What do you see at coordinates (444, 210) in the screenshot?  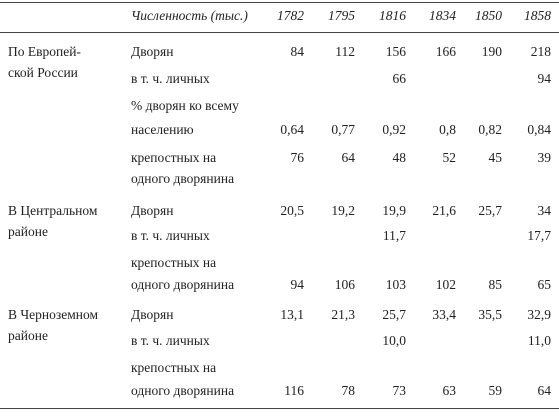 I see `cell-value: 21,6` at bounding box center [444, 210].